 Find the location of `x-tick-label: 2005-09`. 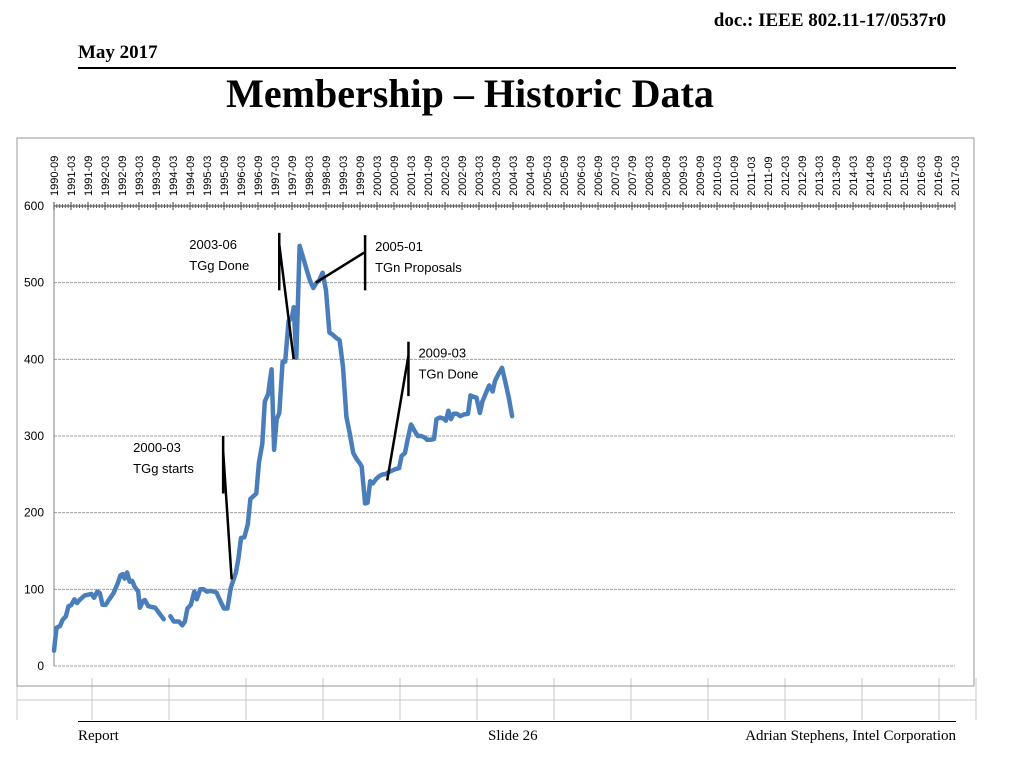

x-tick-label: 2005-09 is located at coordinates (565, 176).